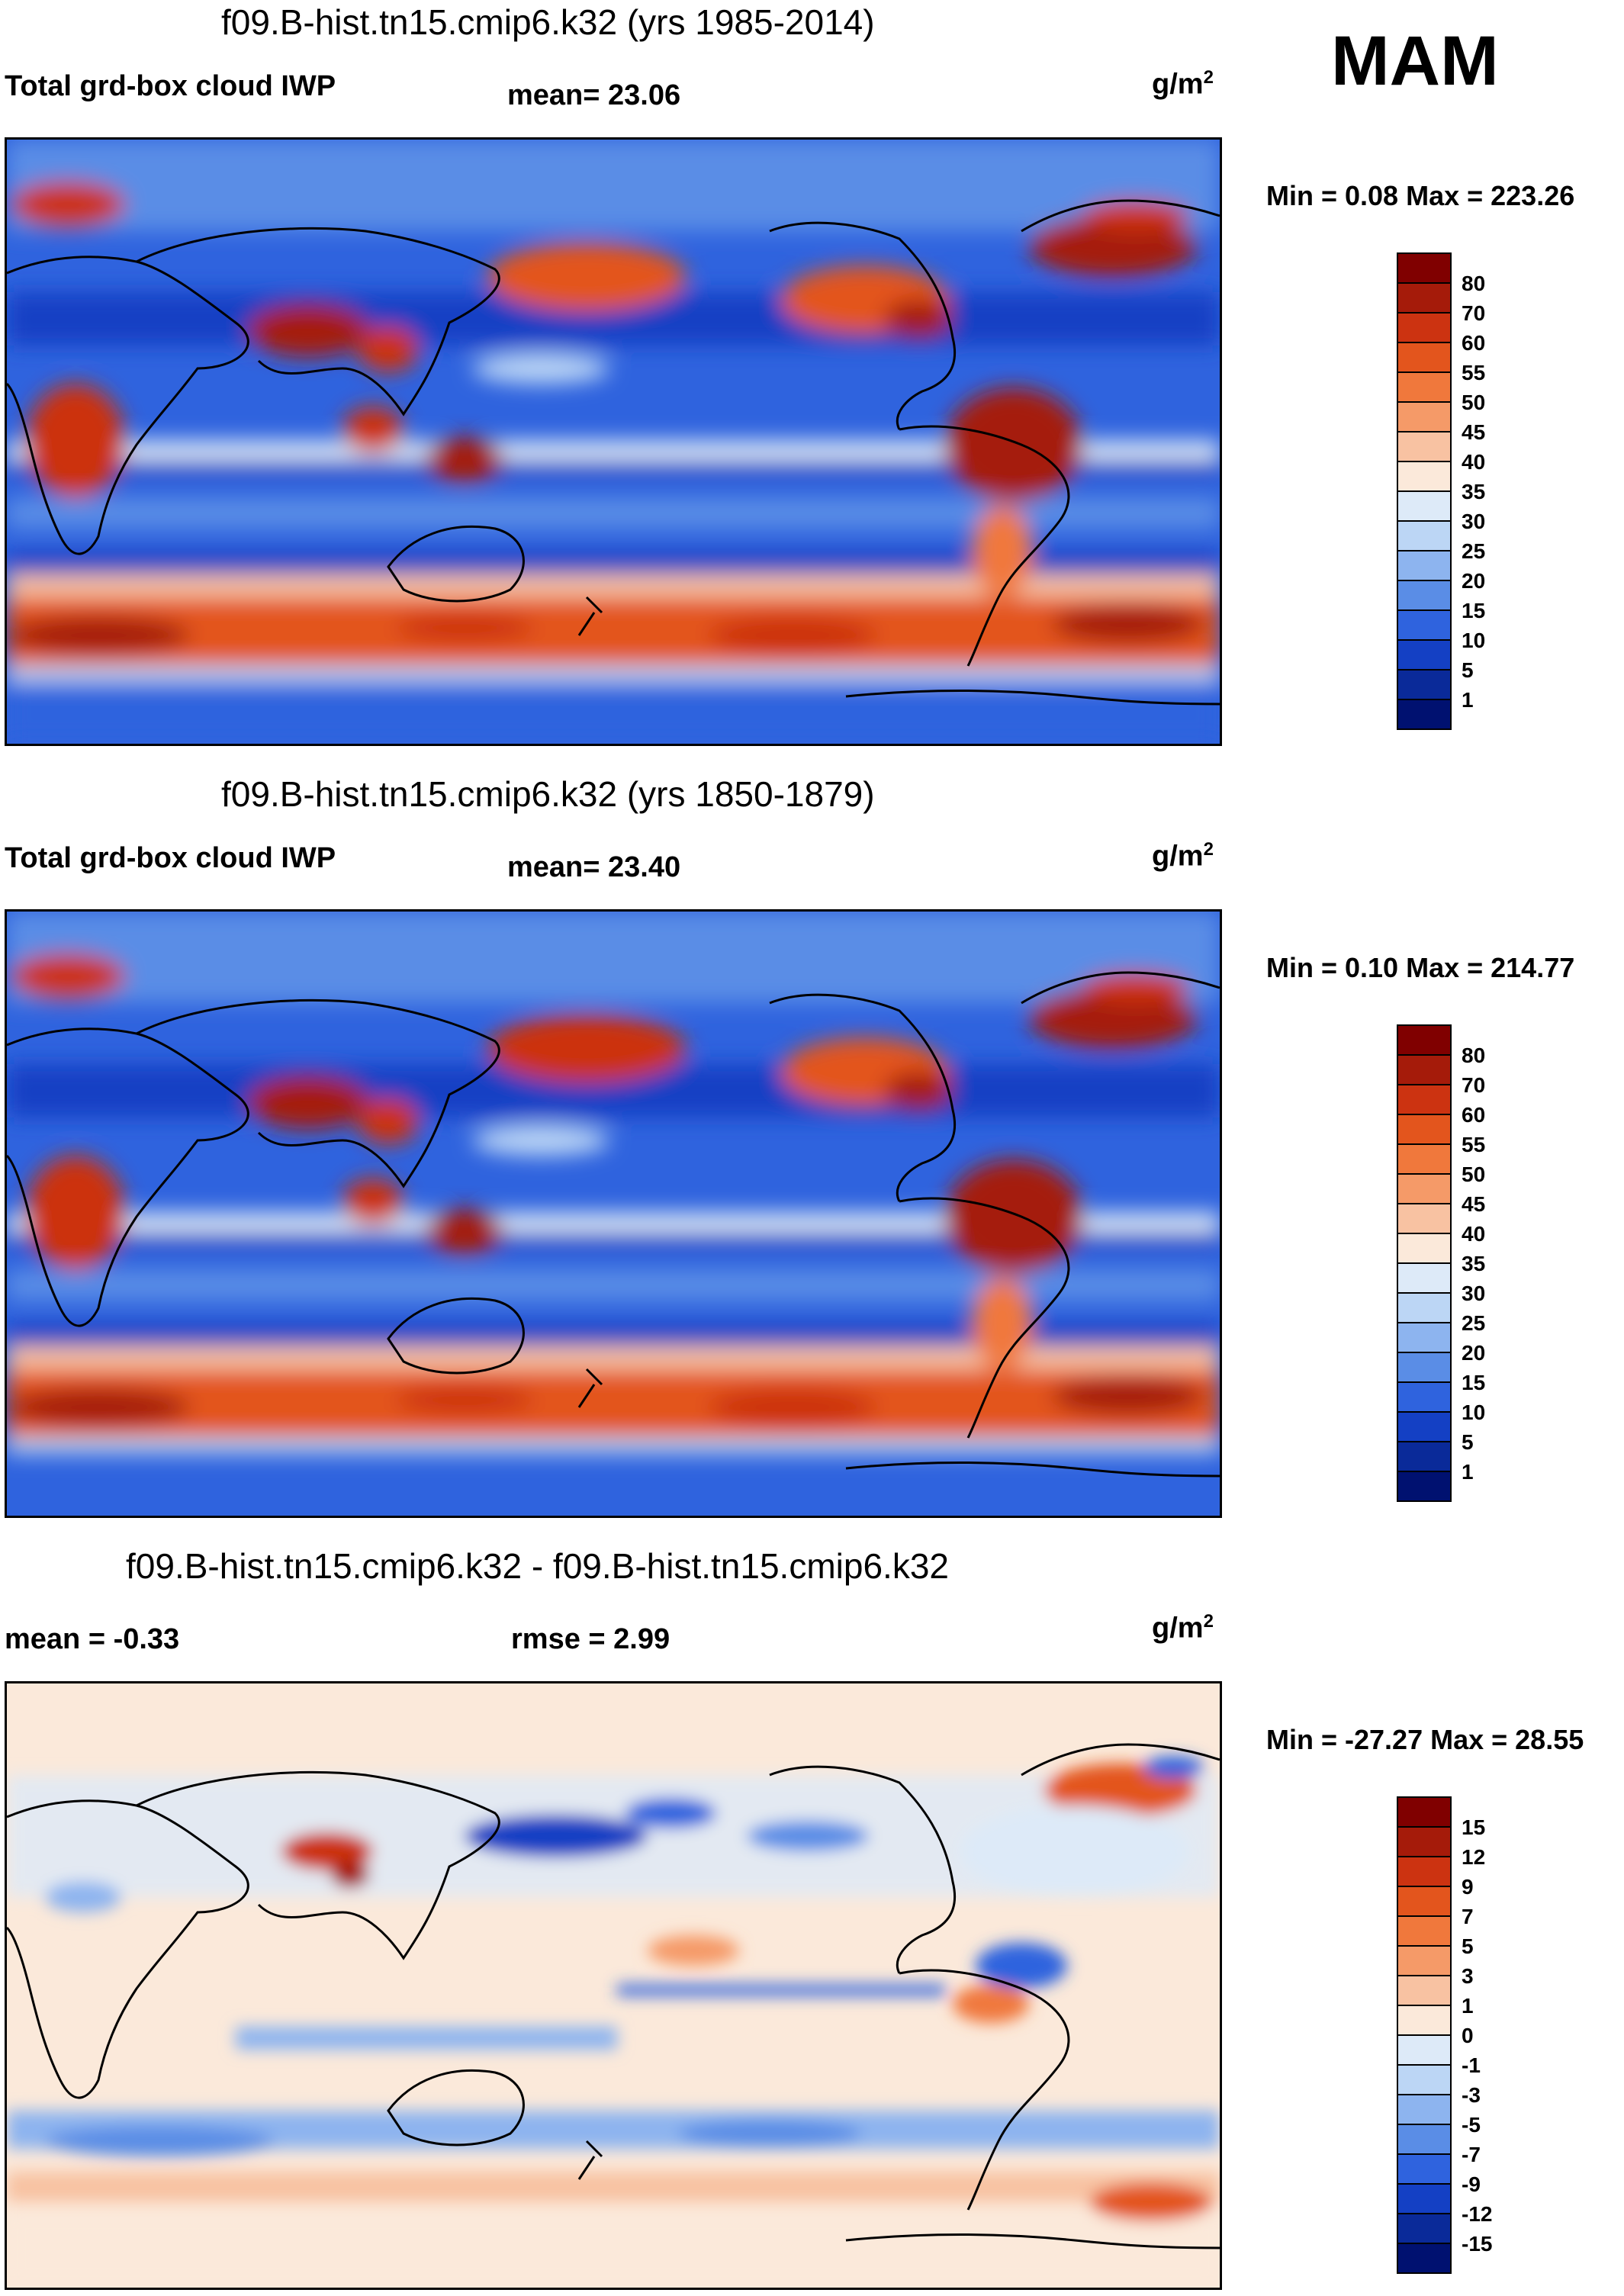 The height and width of the screenshot is (2296, 1624). Describe the element at coordinates (1471, 2095) in the screenshot. I see `colorbar-label: -3` at that location.